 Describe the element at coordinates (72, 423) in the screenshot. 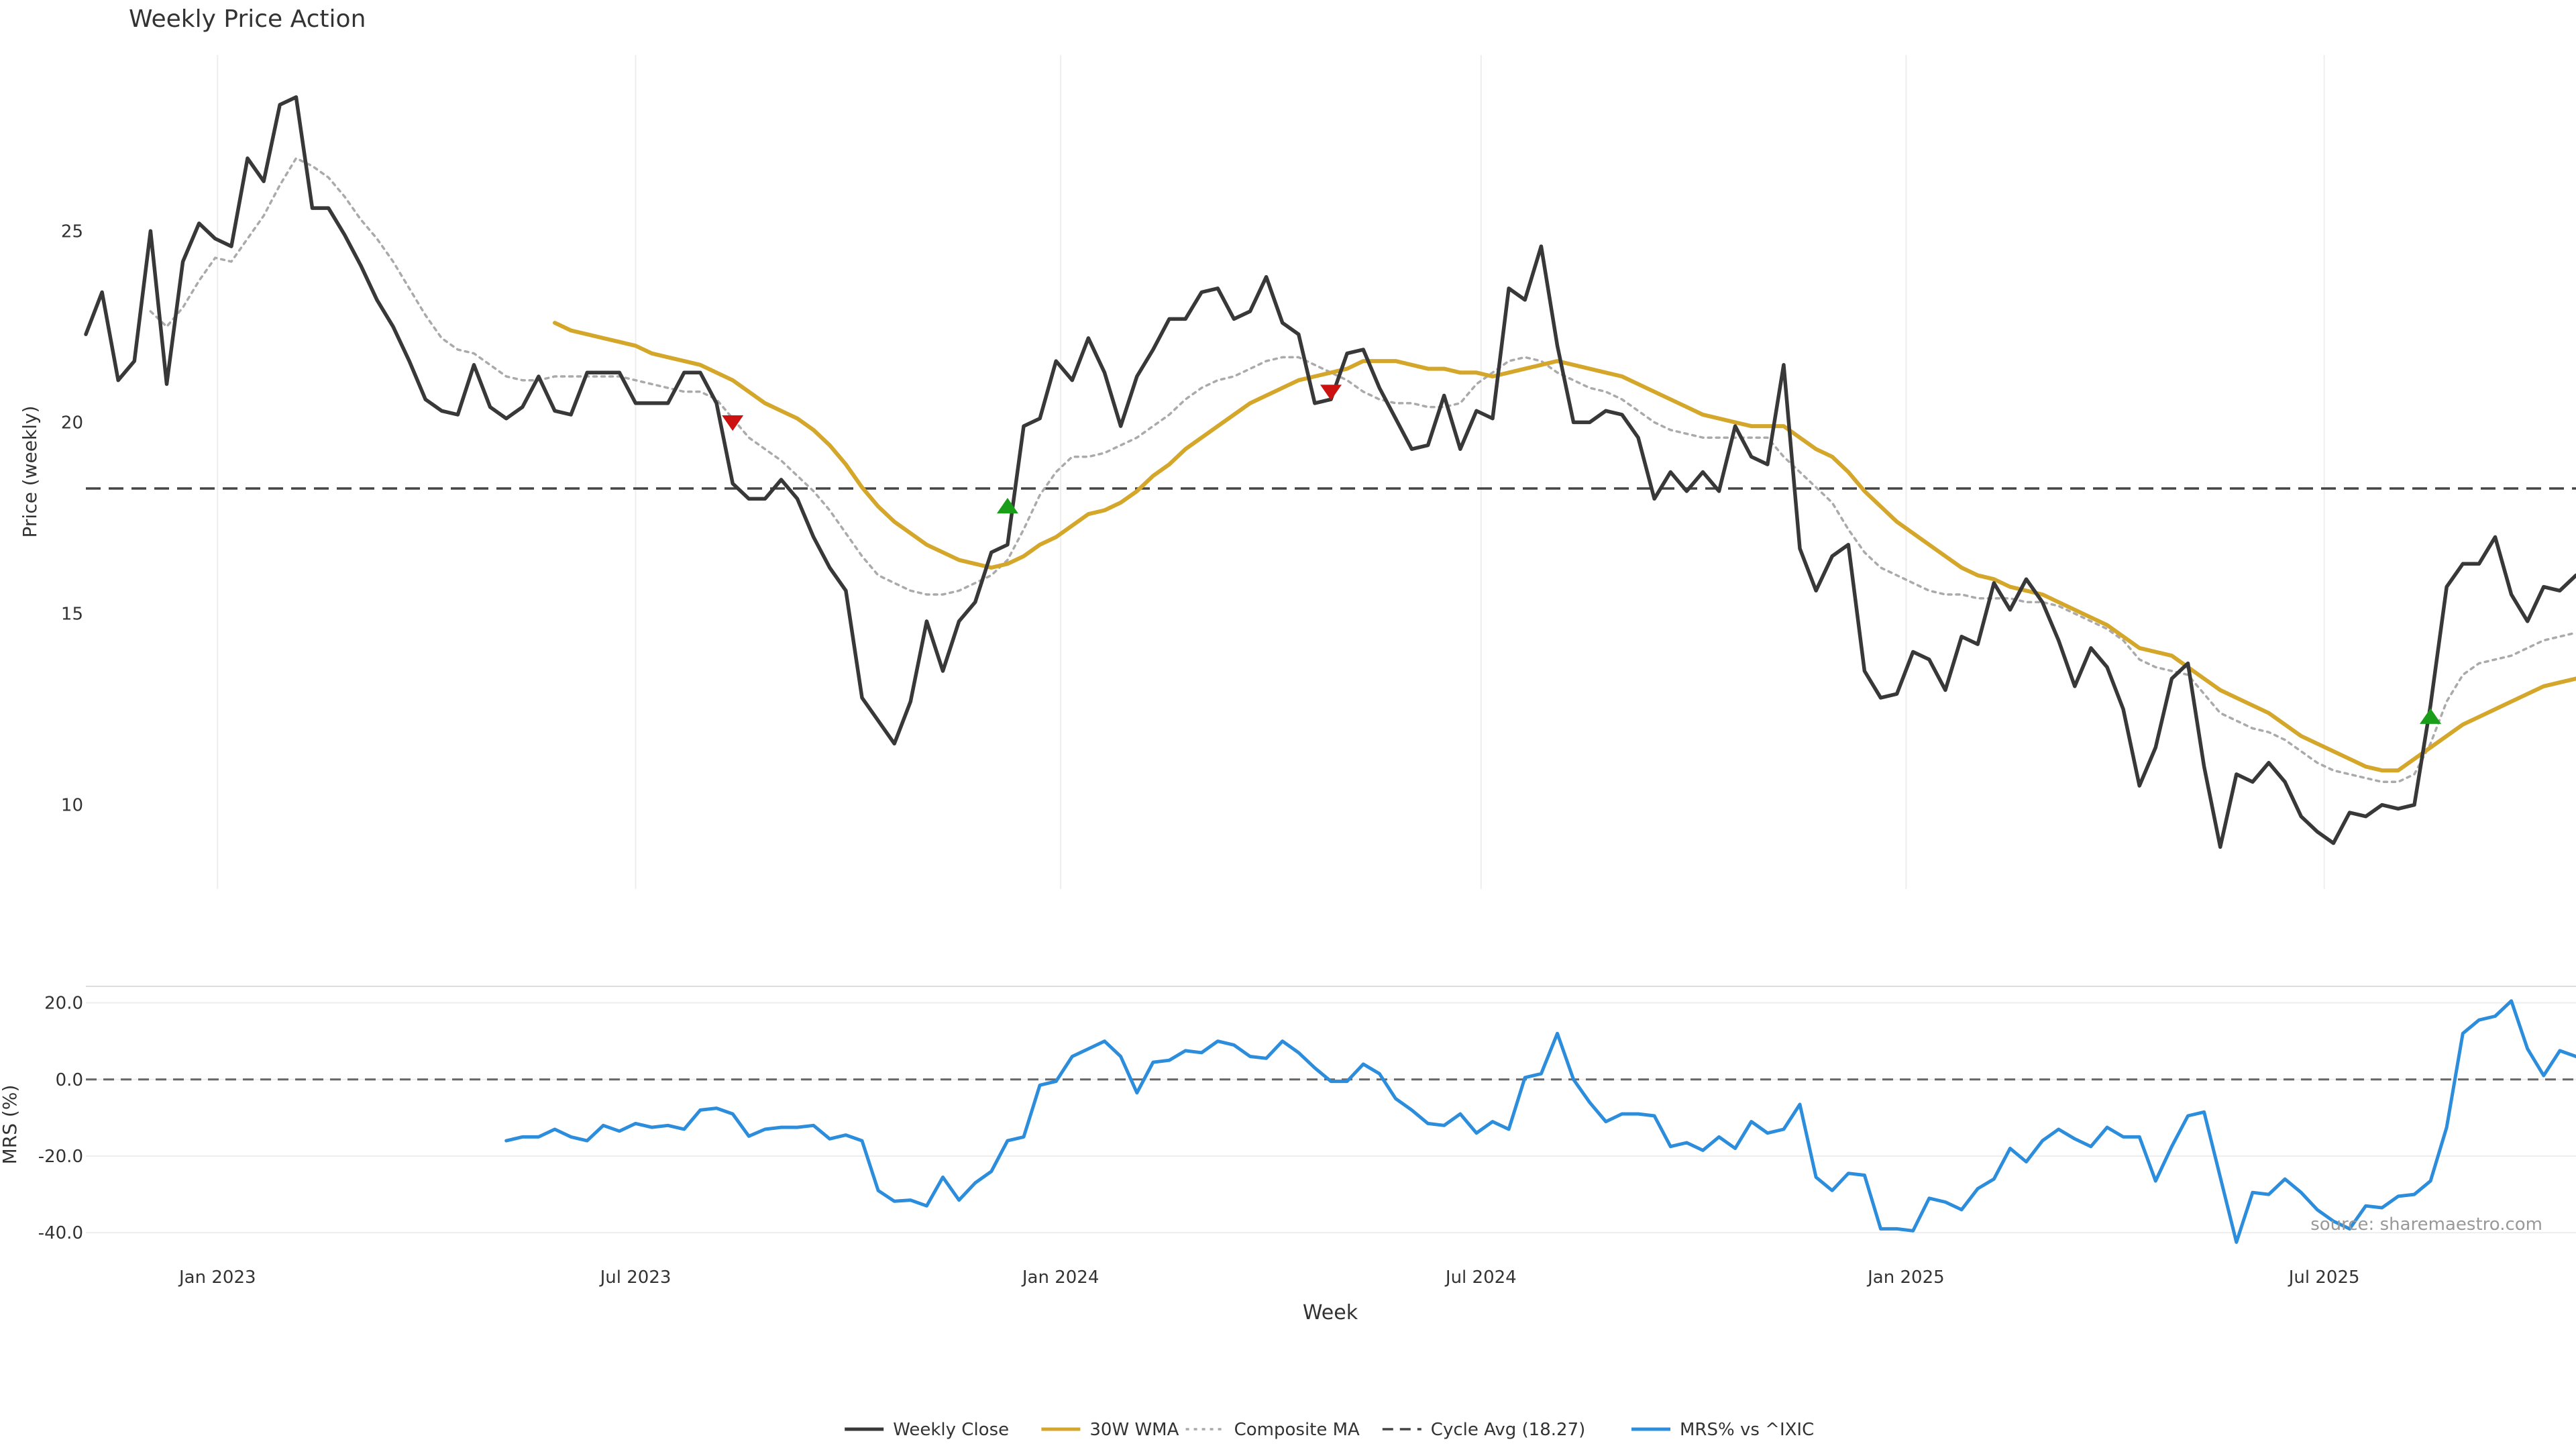

I see `price-y-tick-2: 20` at that location.